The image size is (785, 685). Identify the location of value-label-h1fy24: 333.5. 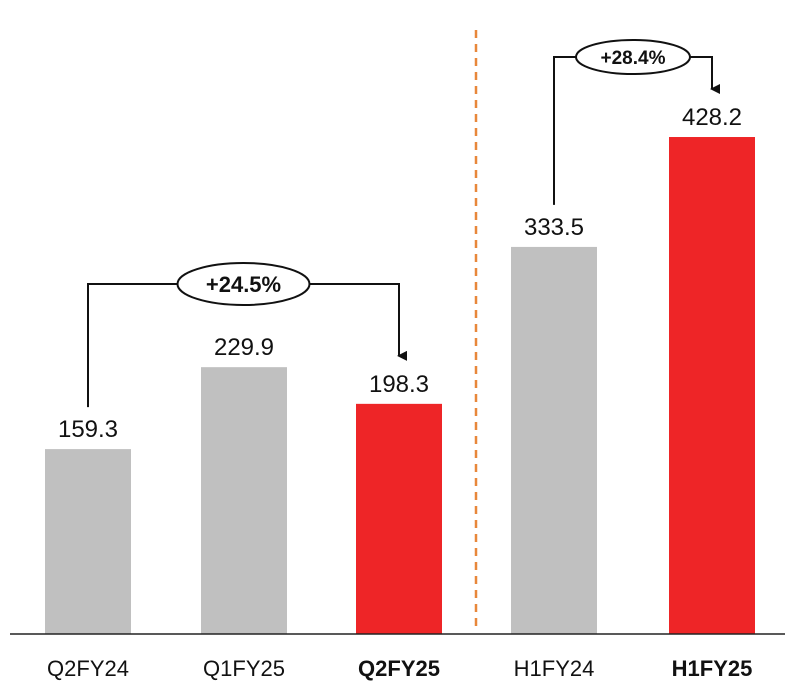
(554, 227).